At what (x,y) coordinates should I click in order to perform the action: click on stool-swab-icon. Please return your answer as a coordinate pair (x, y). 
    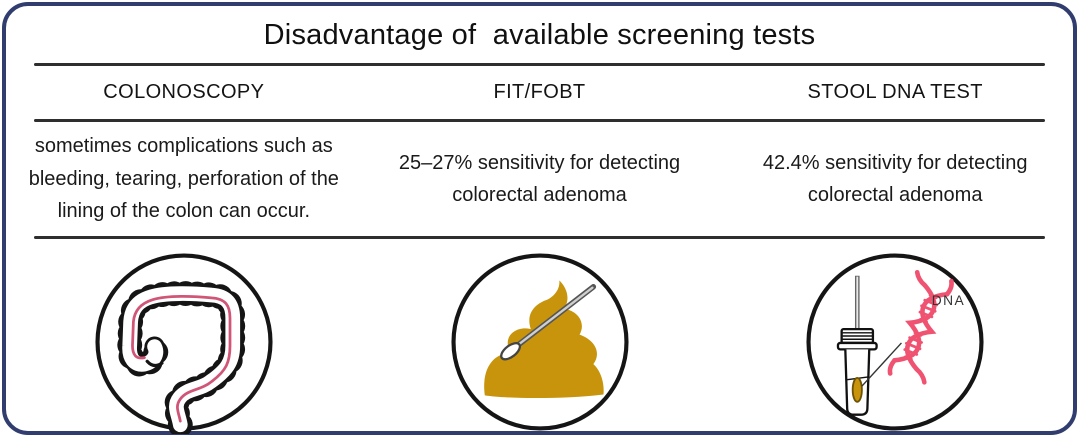
    Looking at the image, I should click on (539, 342).